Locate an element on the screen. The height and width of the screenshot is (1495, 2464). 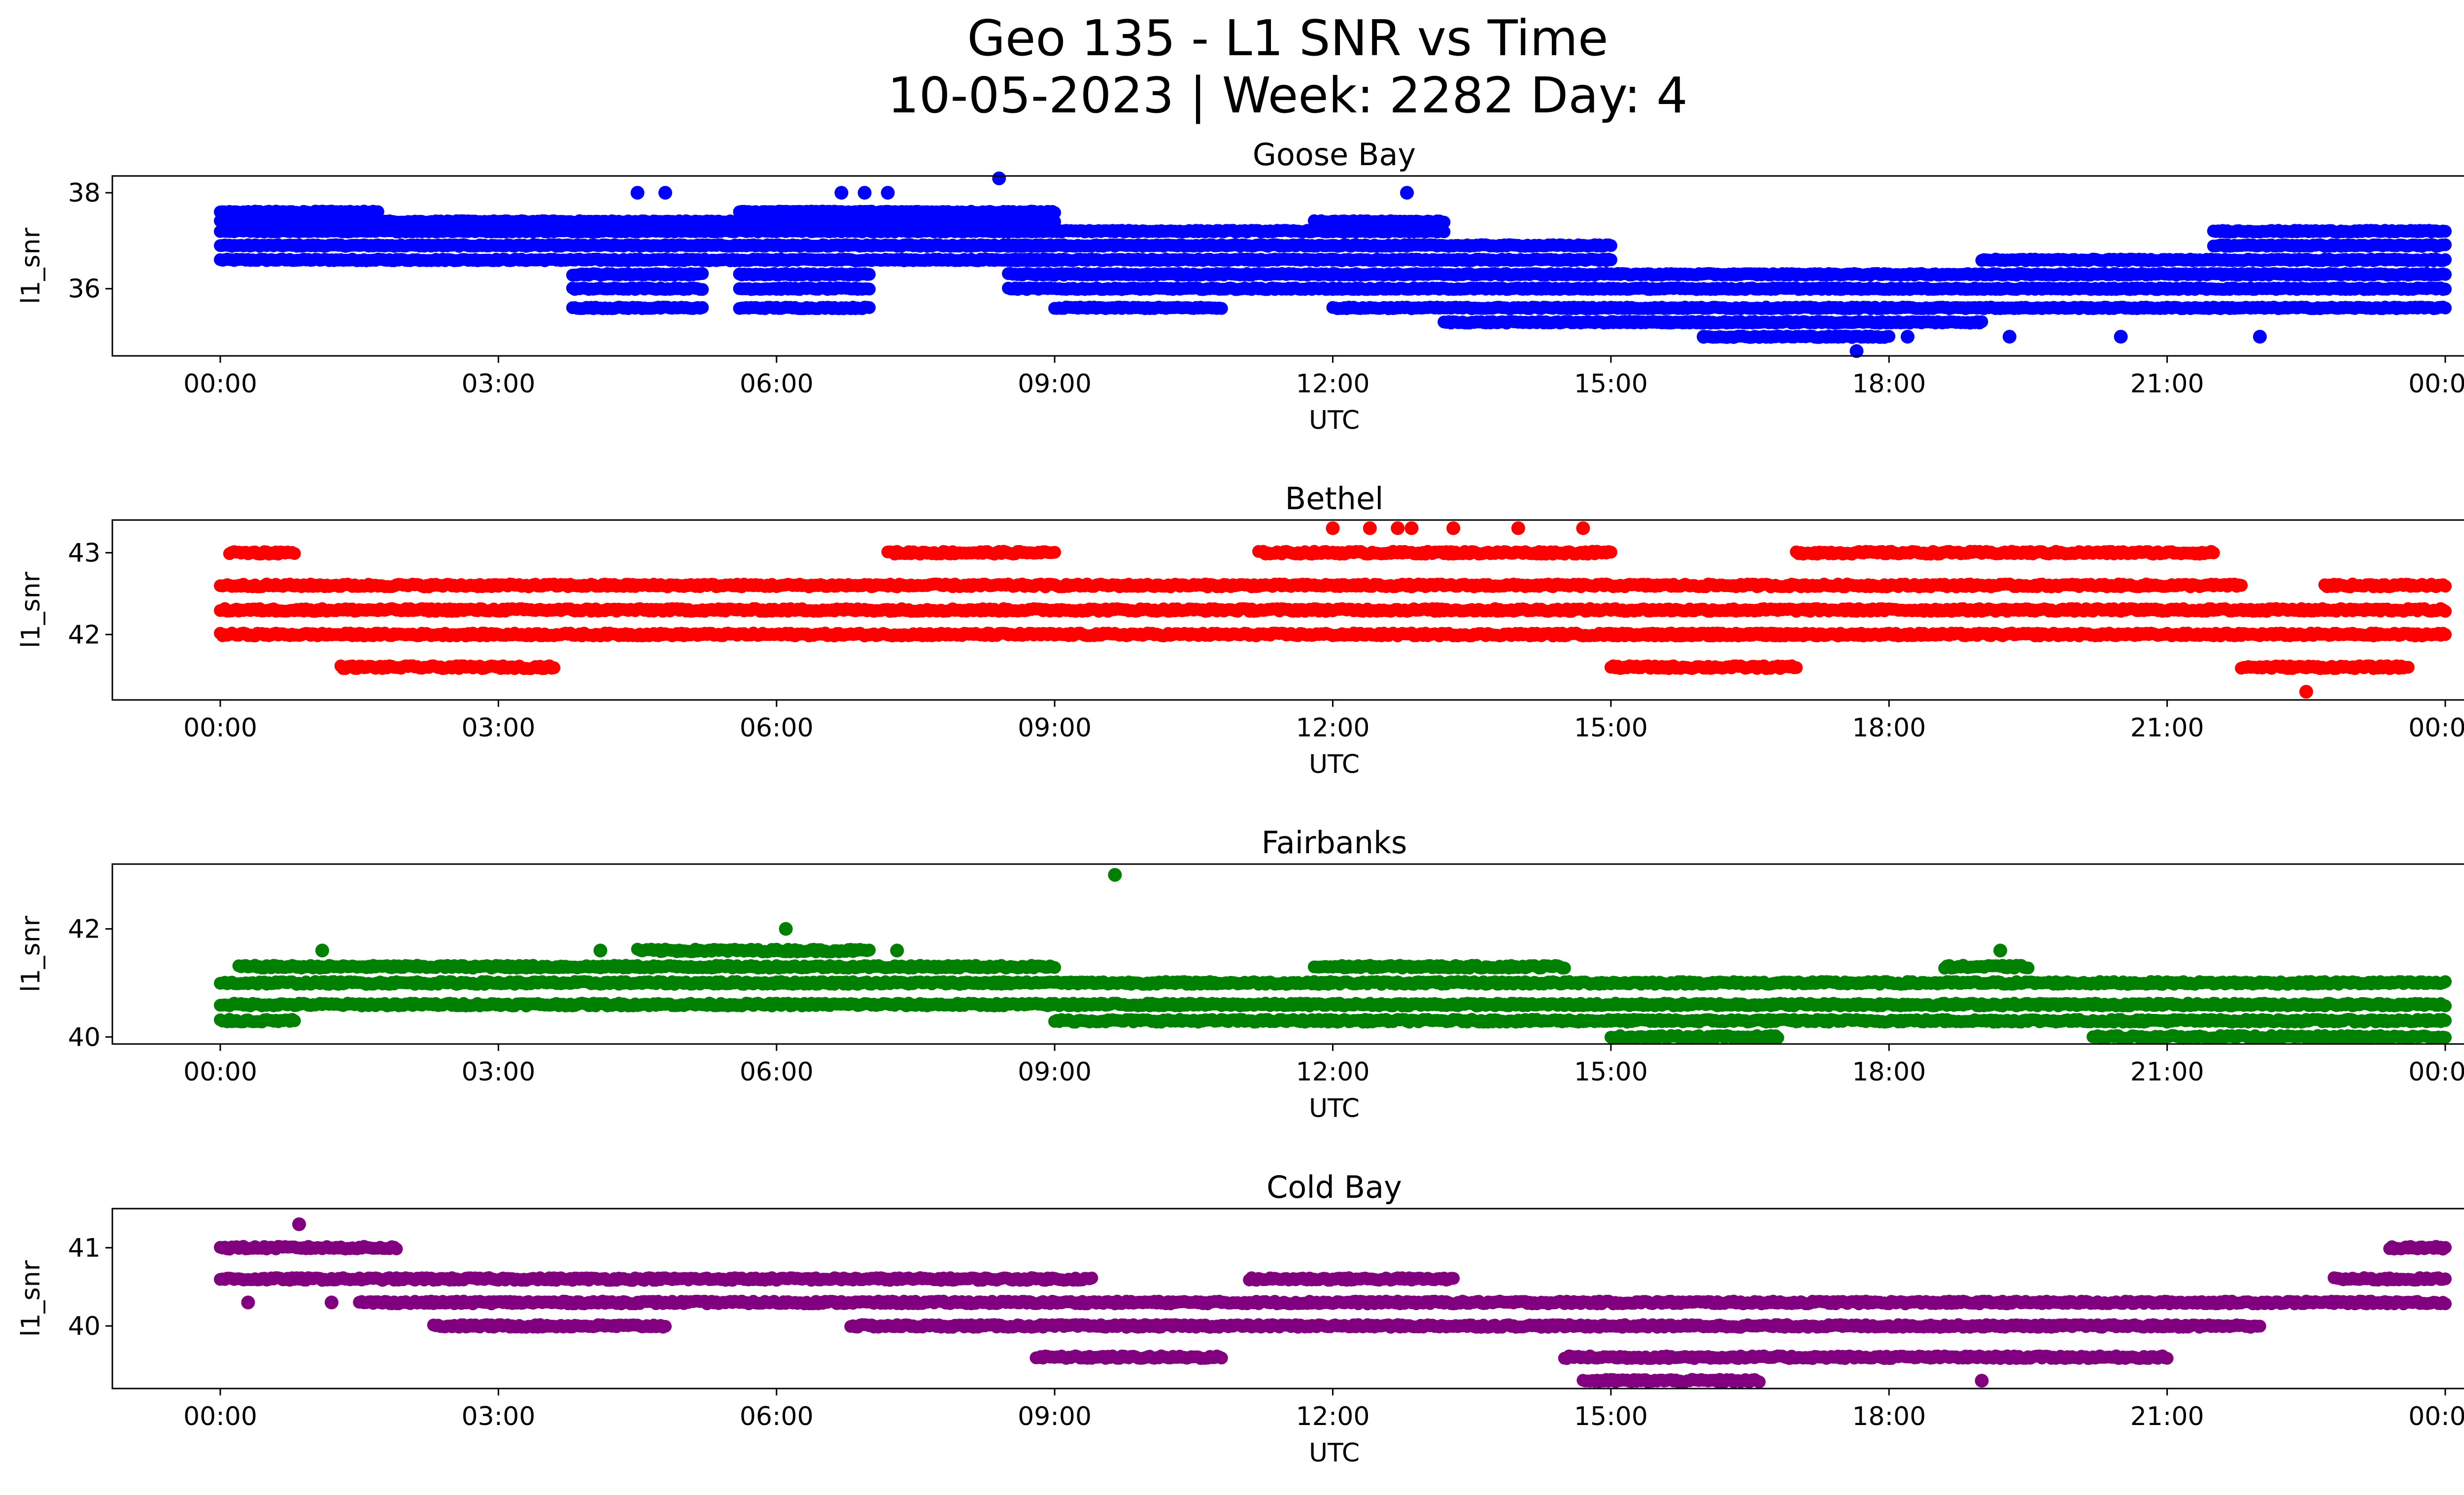
chart-subtitle: 10-05-2023 | Week: 2282 Day: 4 is located at coordinates (1287, 95).